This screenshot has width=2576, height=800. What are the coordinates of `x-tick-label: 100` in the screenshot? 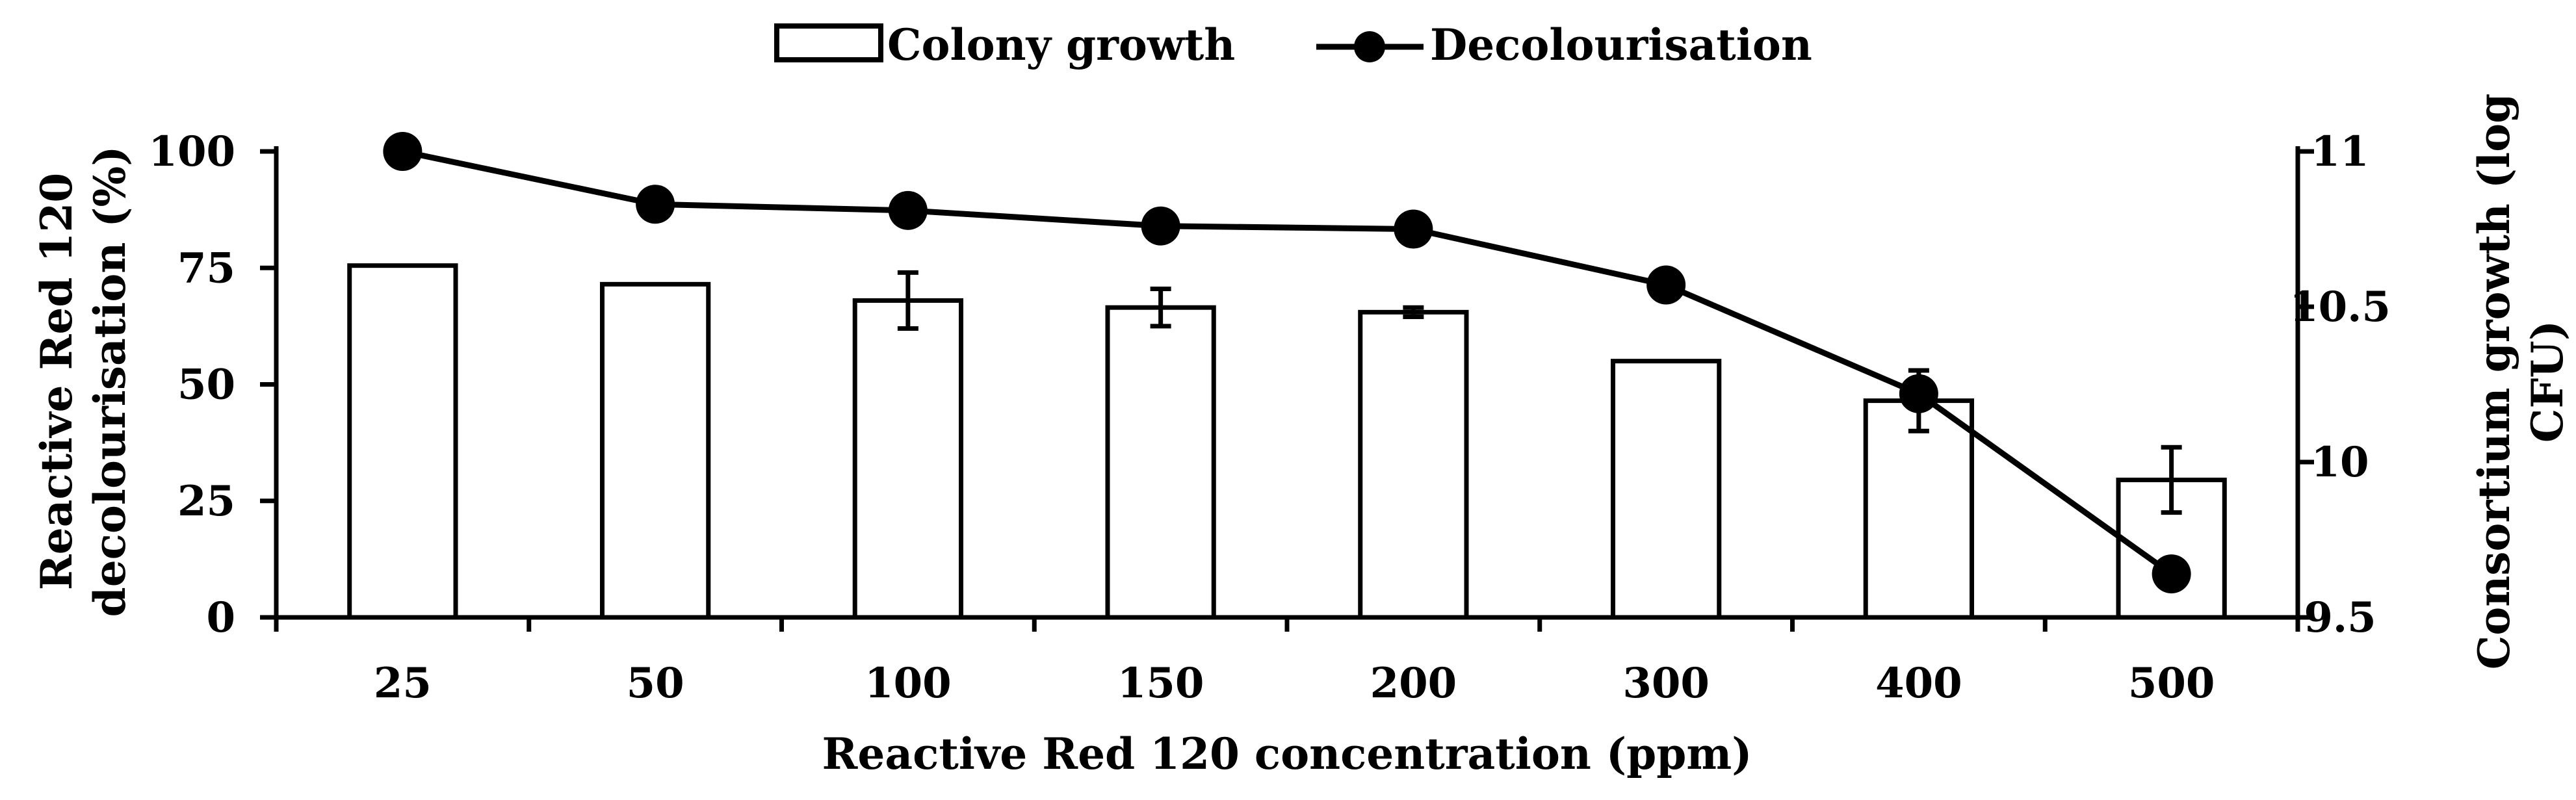 It's located at (908, 683).